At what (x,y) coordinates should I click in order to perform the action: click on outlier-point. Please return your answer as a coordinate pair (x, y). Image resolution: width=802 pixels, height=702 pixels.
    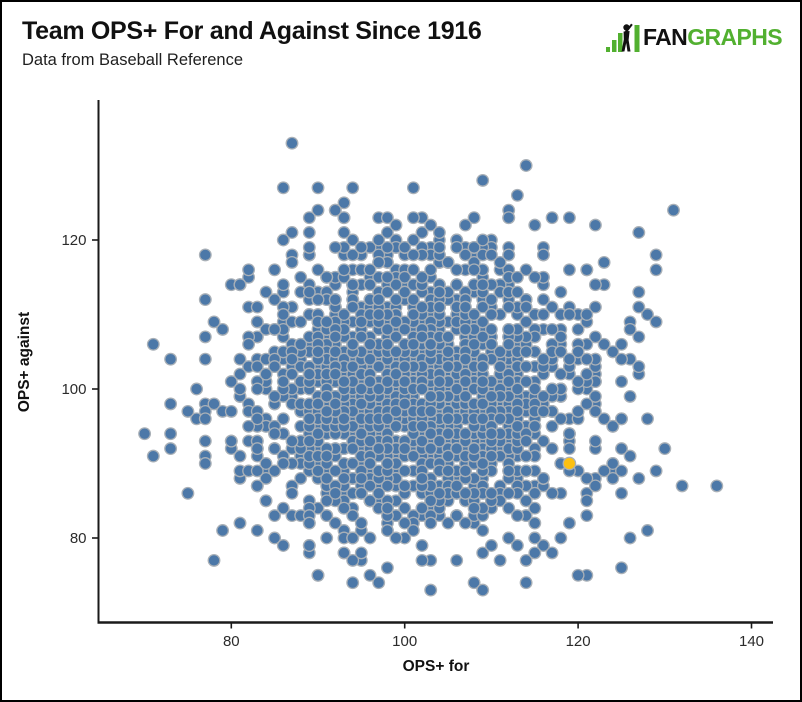
    Looking at the image, I should click on (717, 486).